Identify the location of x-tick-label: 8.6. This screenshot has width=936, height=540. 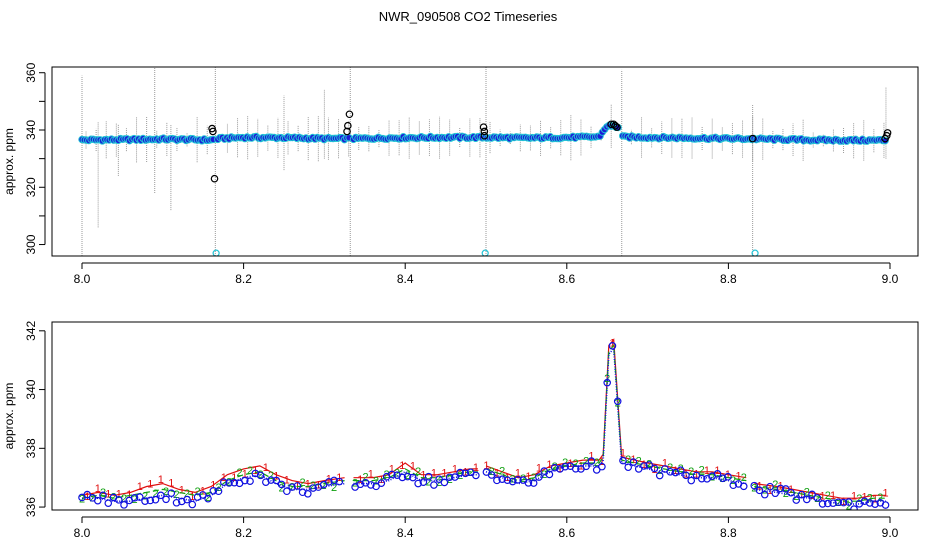
(566, 533).